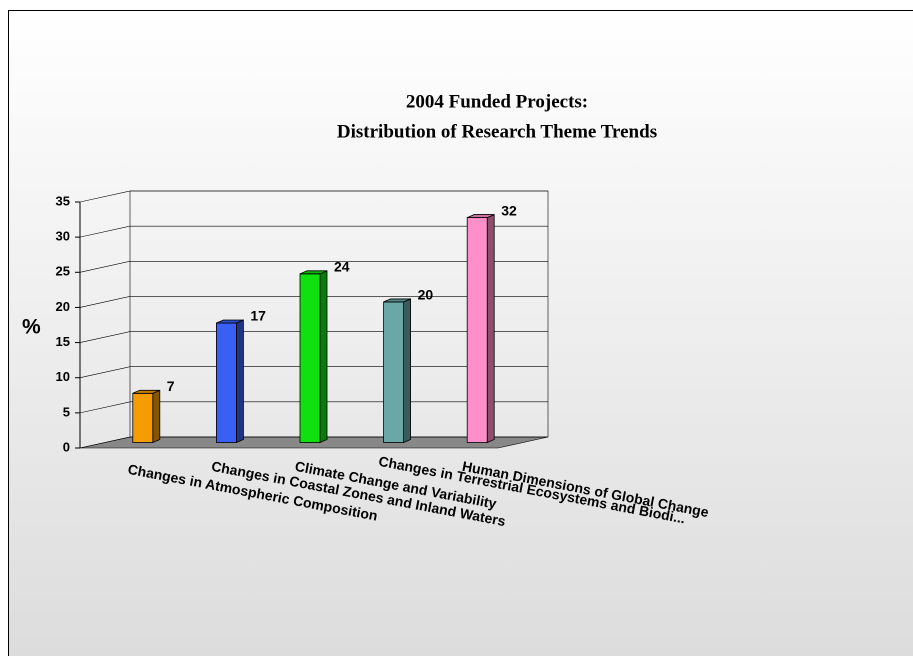  Describe the element at coordinates (497, 101) in the screenshot. I see `chart-title: 2004 Funded Projects:` at that location.